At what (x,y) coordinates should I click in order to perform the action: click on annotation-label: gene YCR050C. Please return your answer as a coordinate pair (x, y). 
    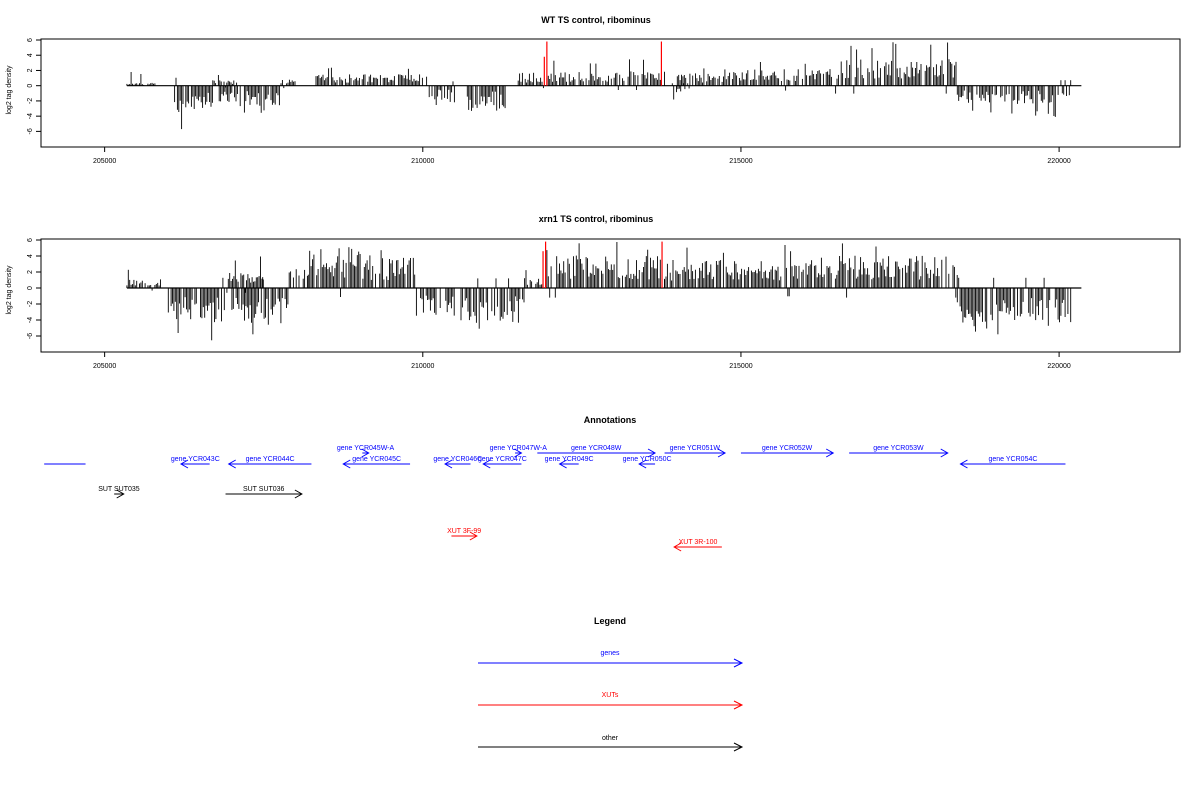
    Looking at the image, I should click on (647, 459).